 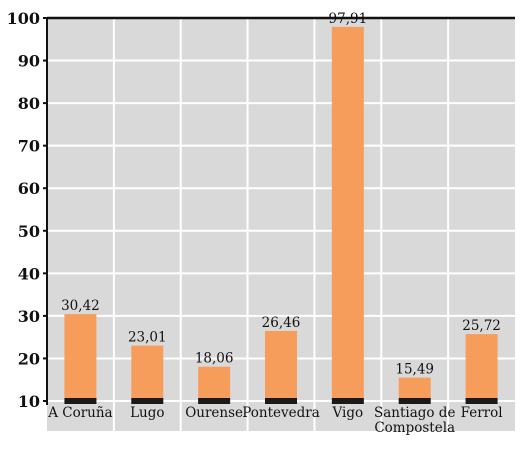 I want to click on data-label: 25,72, so click(x=481, y=326).